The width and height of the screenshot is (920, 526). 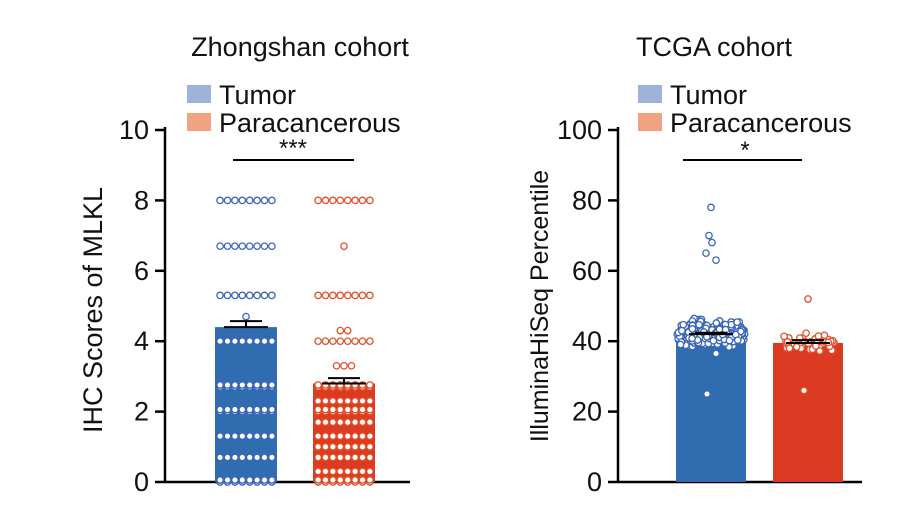 I want to click on bar-tumor, so click(x=711, y=408).